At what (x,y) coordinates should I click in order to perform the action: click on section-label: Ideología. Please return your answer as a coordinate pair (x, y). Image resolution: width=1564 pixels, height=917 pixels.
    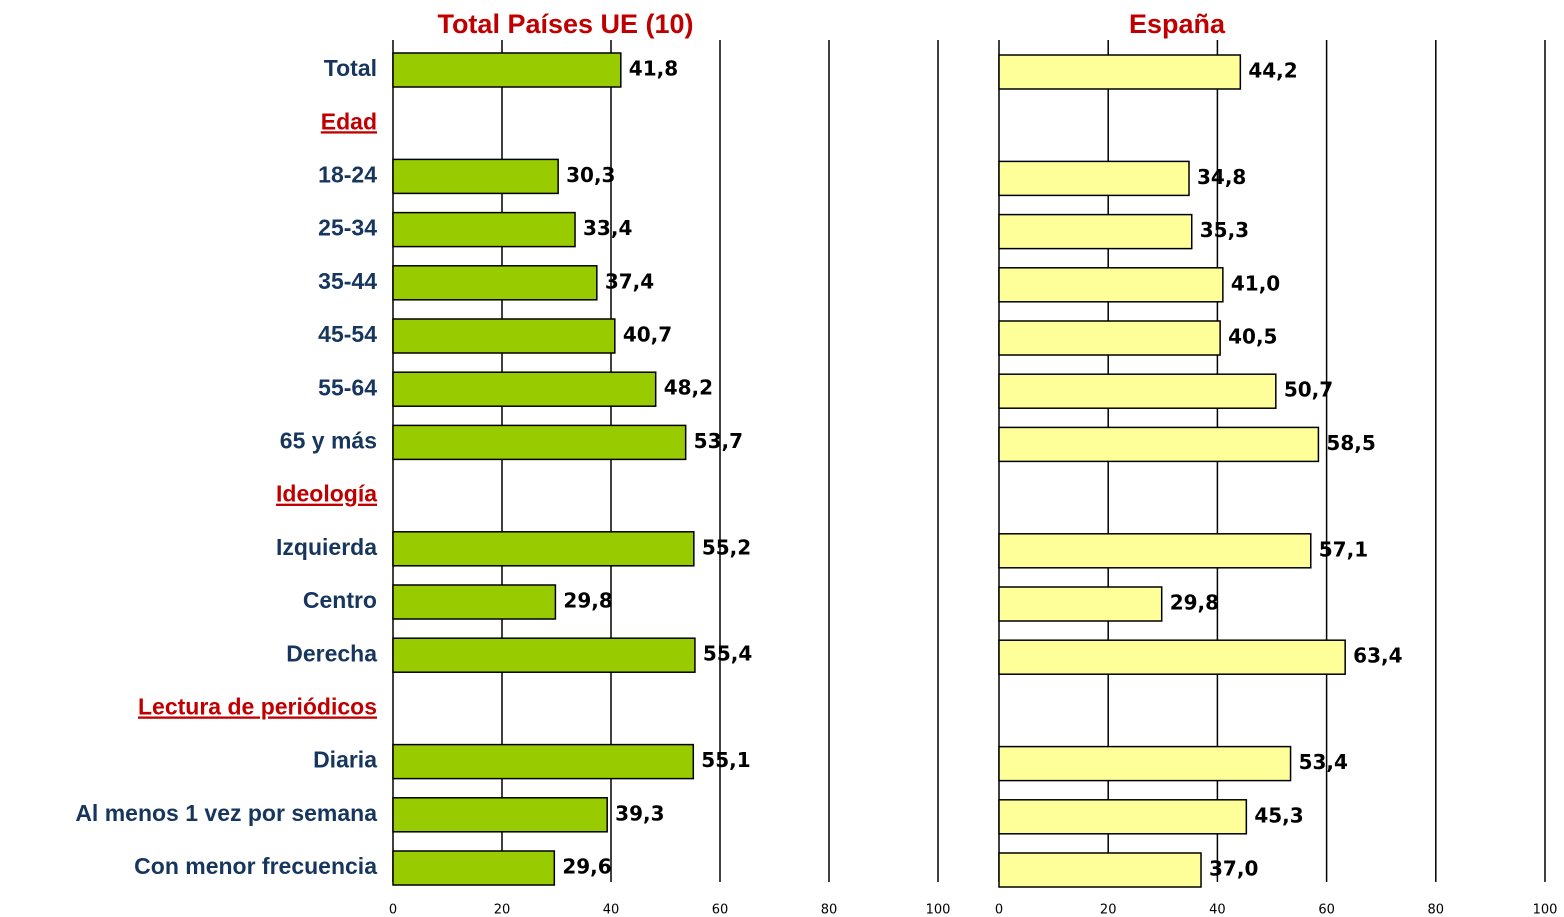
    Looking at the image, I should click on (326, 494).